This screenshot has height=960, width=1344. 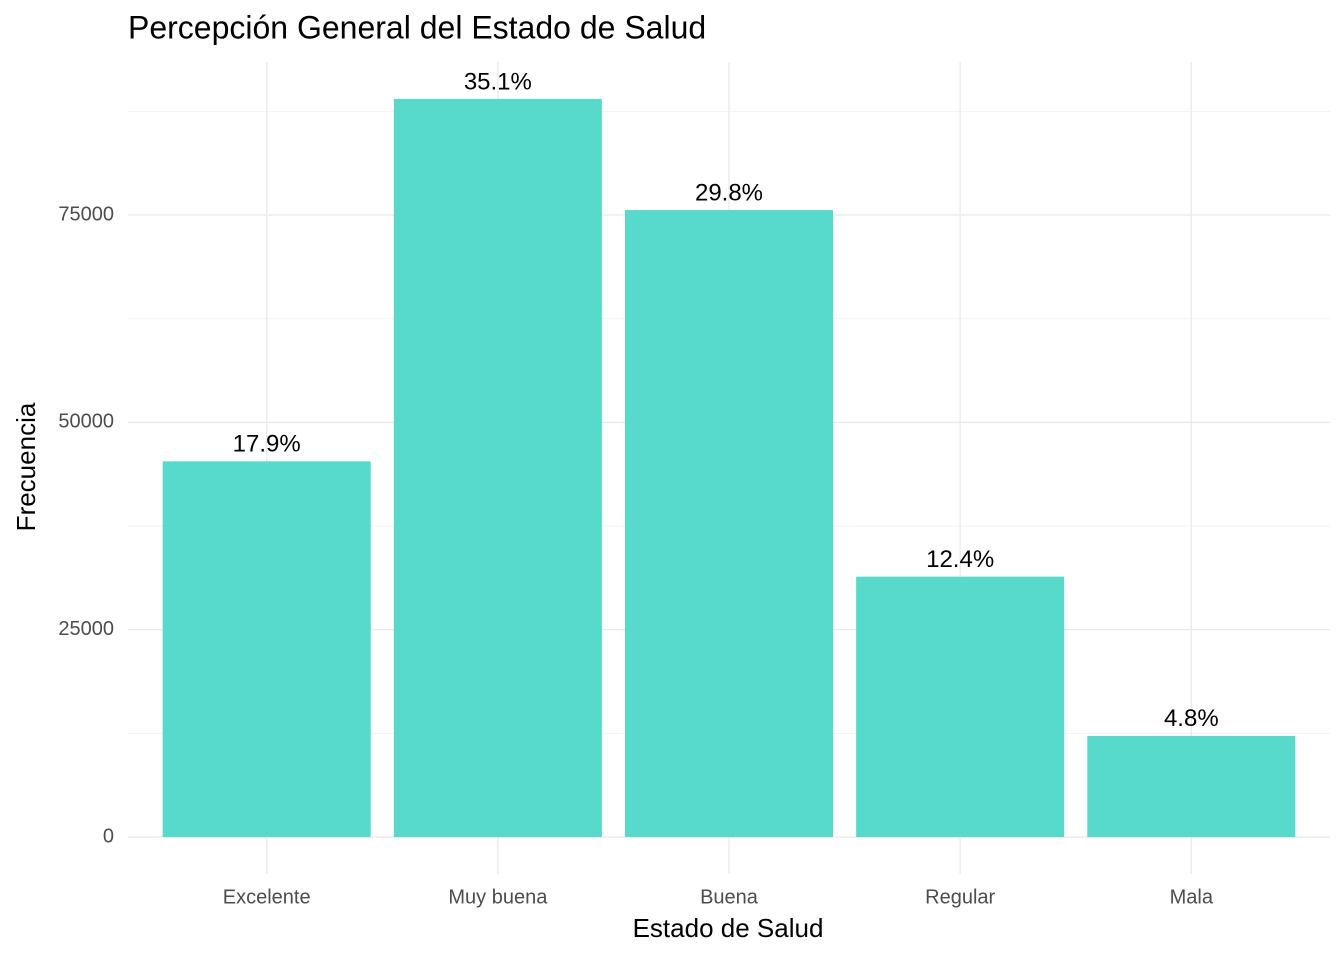 I want to click on data-label: 29.8%, so click(x=729, y=192).